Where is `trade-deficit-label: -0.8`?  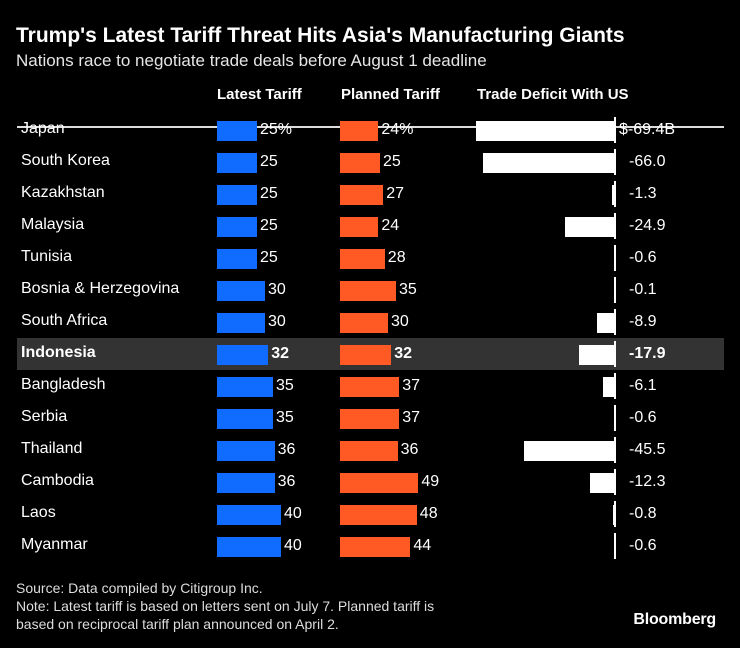 trade-deficit-label: -0.8 is located at coordinates (643, 513).